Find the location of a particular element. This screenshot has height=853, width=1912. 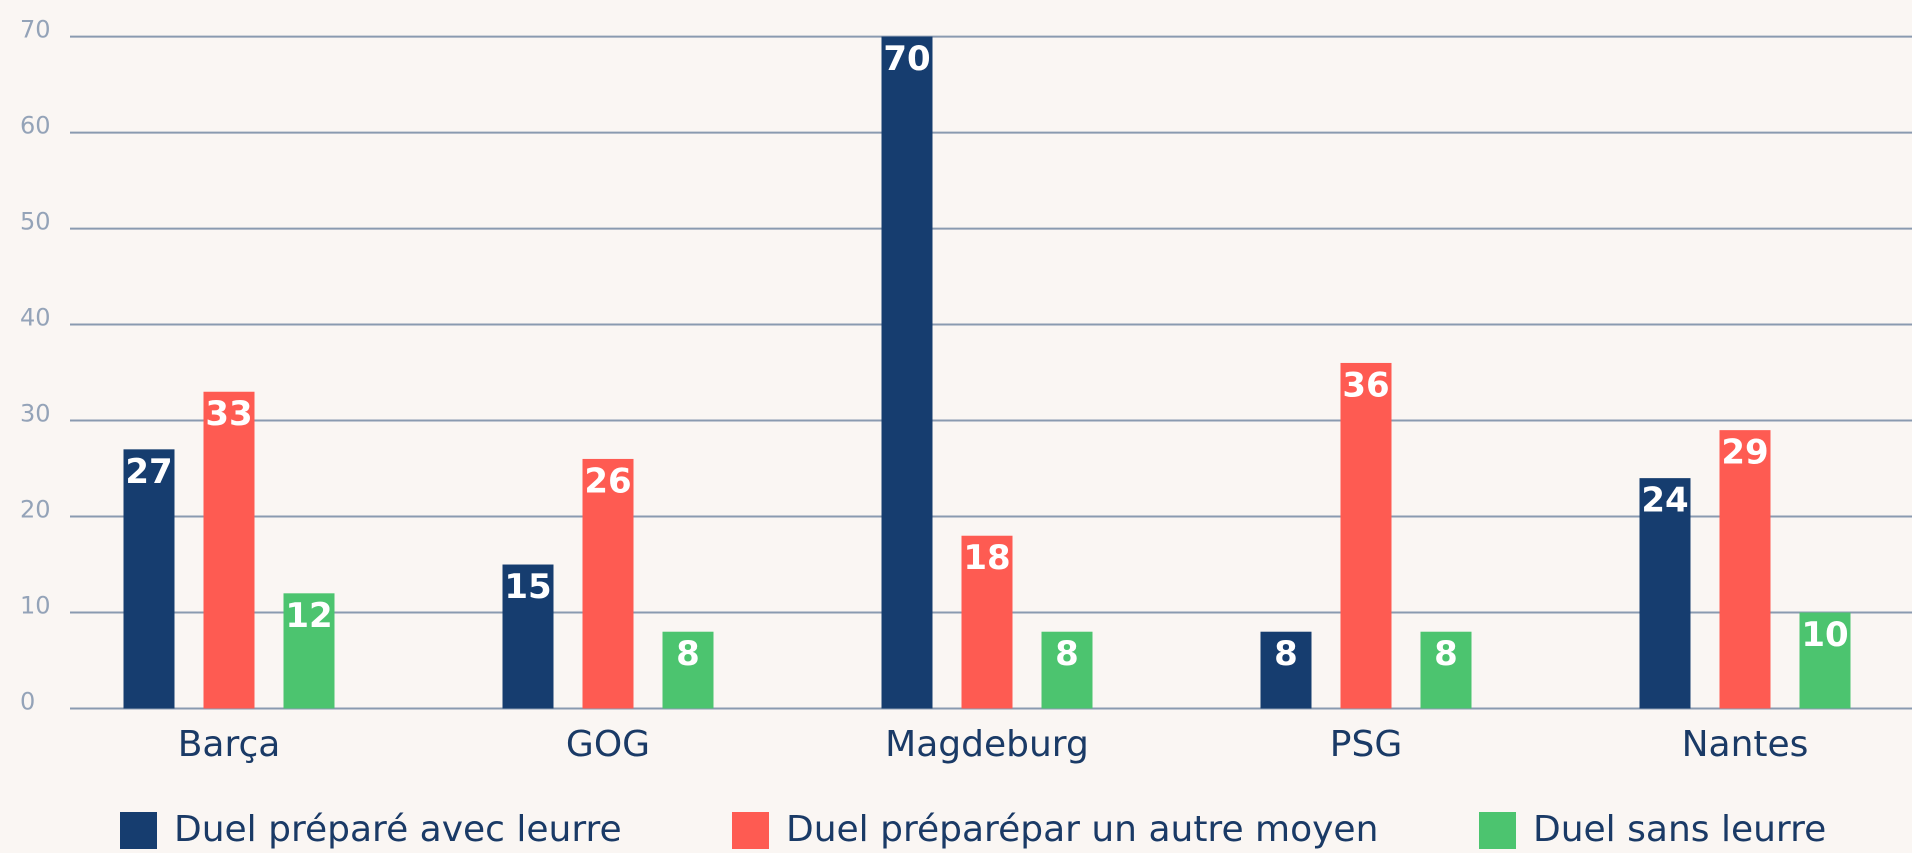

x-tick-label: PSG is located at coordinates (1366, 744).